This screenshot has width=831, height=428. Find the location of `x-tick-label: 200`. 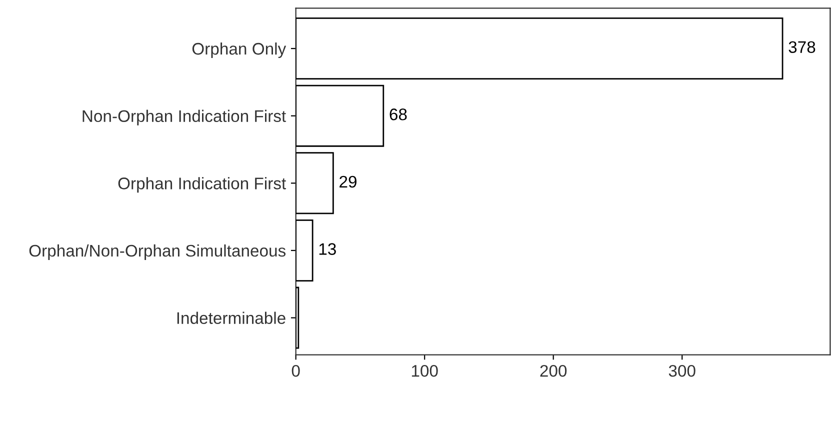

x-tick-label: 200 is located at coordinates (553, 370).